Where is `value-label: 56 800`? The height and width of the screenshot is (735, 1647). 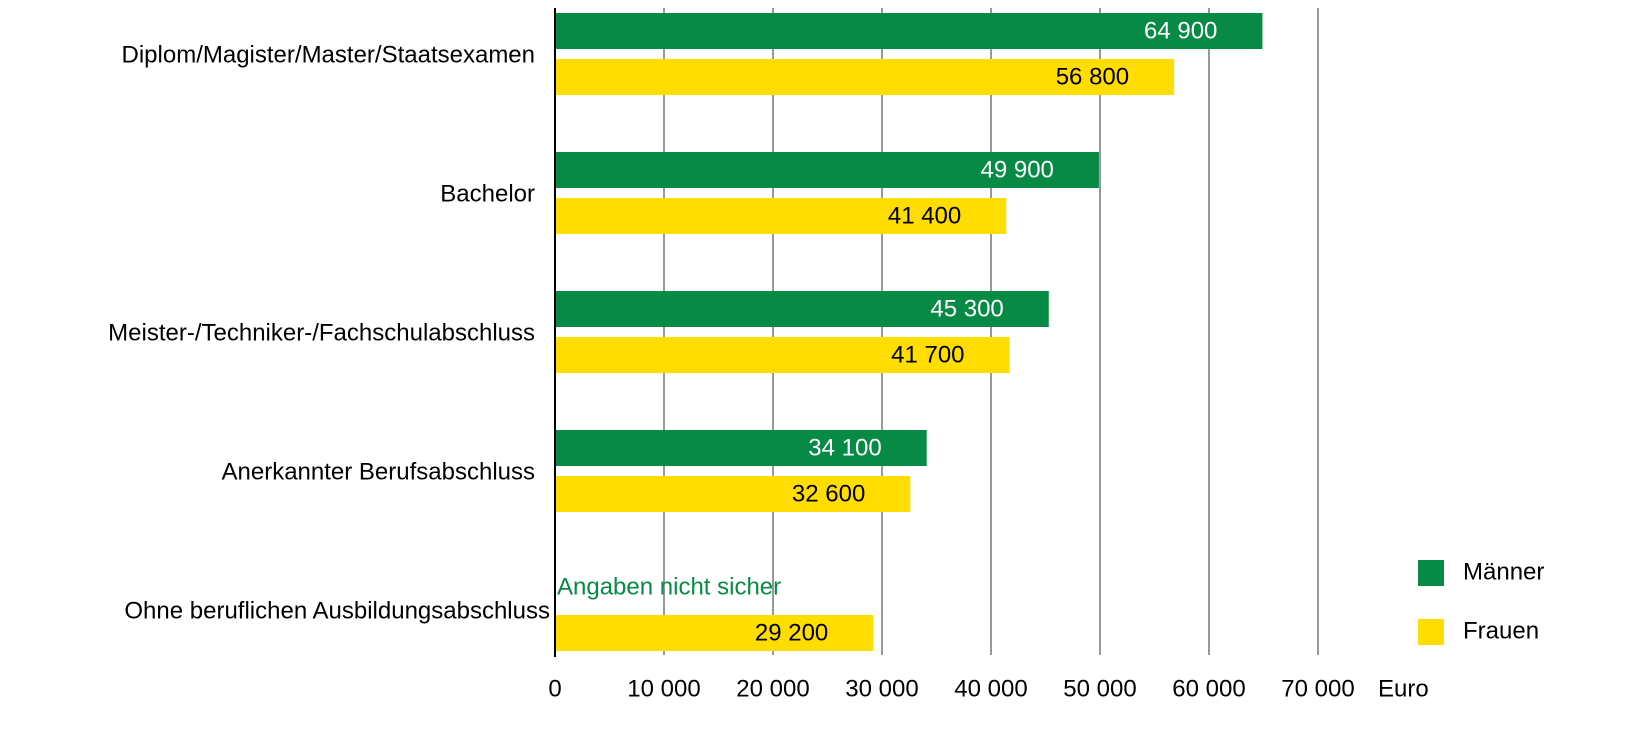 value-label: 56 800 is located at coordinates (1092, 76).